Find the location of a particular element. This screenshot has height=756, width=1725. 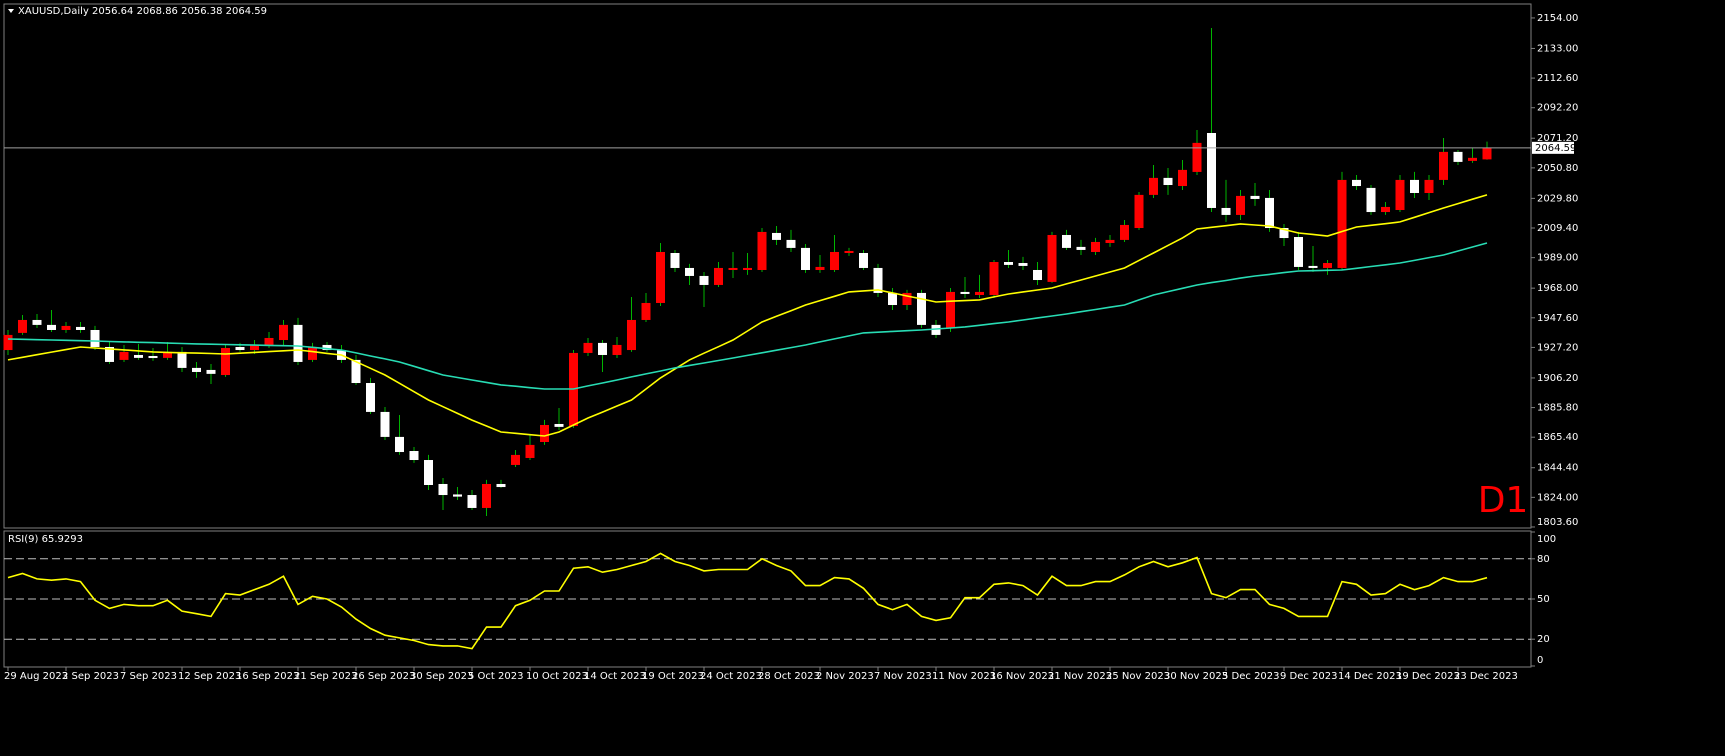

y-tick-label: 1989.00 is located at coordinates (1557, 258).